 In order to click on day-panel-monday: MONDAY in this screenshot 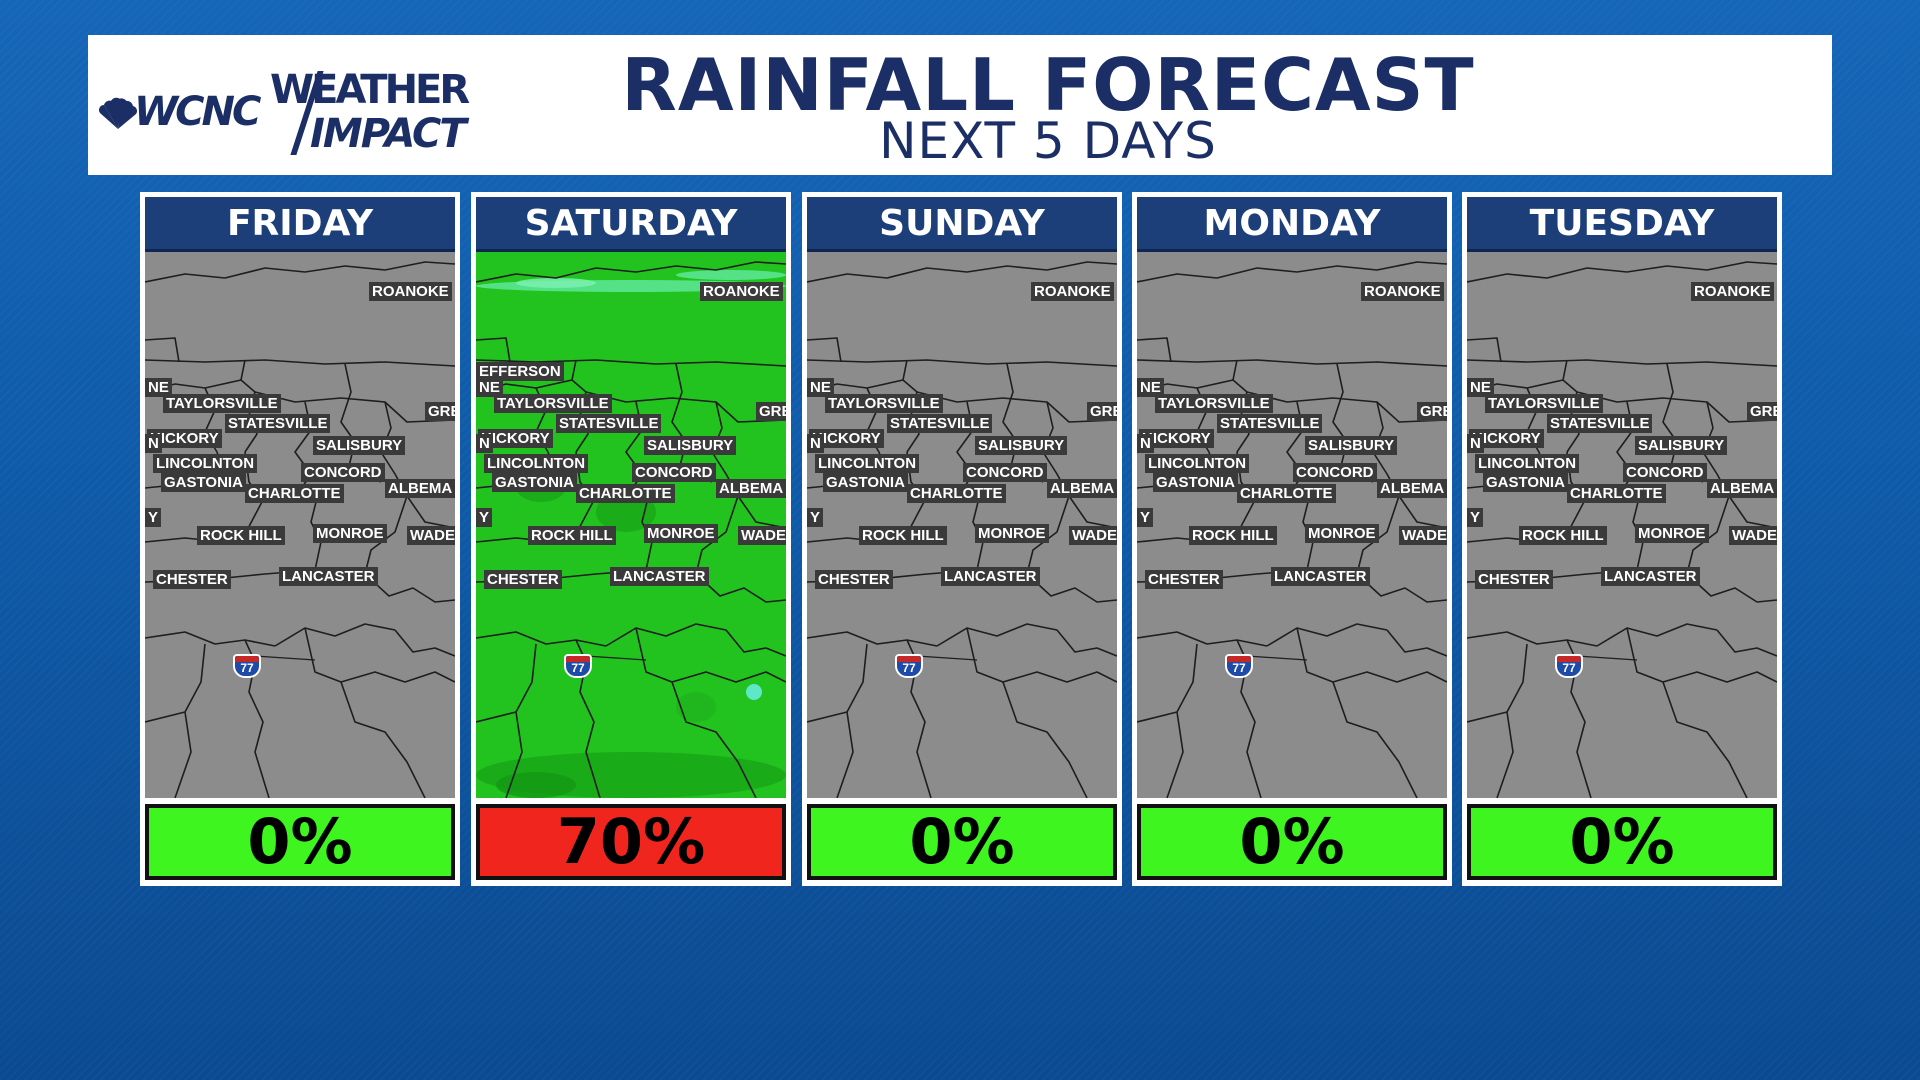, I will do `click(1292, 539)`.